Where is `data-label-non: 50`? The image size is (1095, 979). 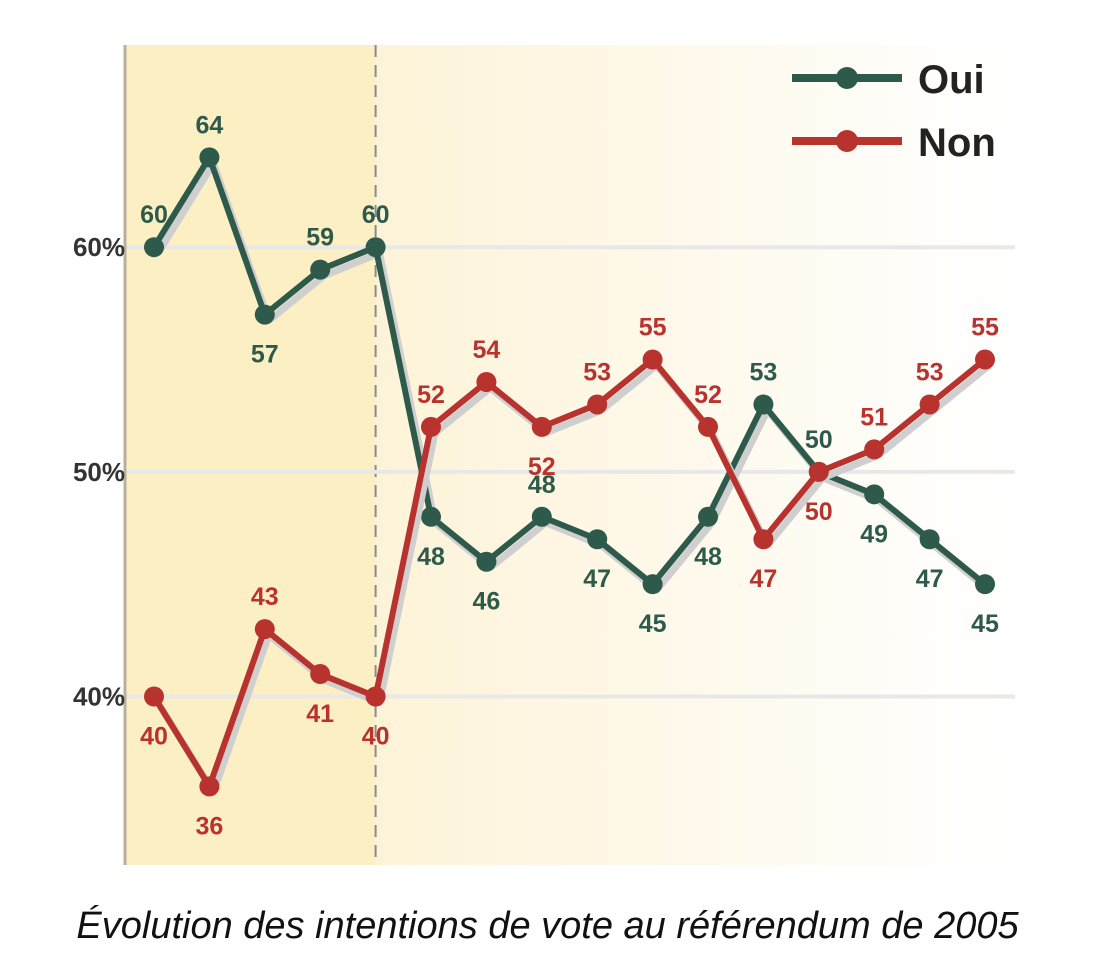 data-label-non: 50 is located at coordinates (819, 512).